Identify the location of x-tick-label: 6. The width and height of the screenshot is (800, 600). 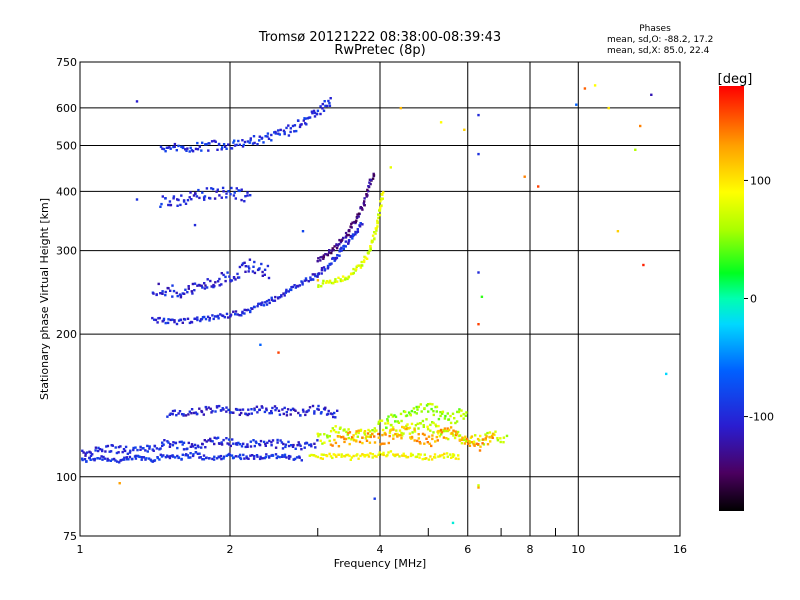
(467, 549).